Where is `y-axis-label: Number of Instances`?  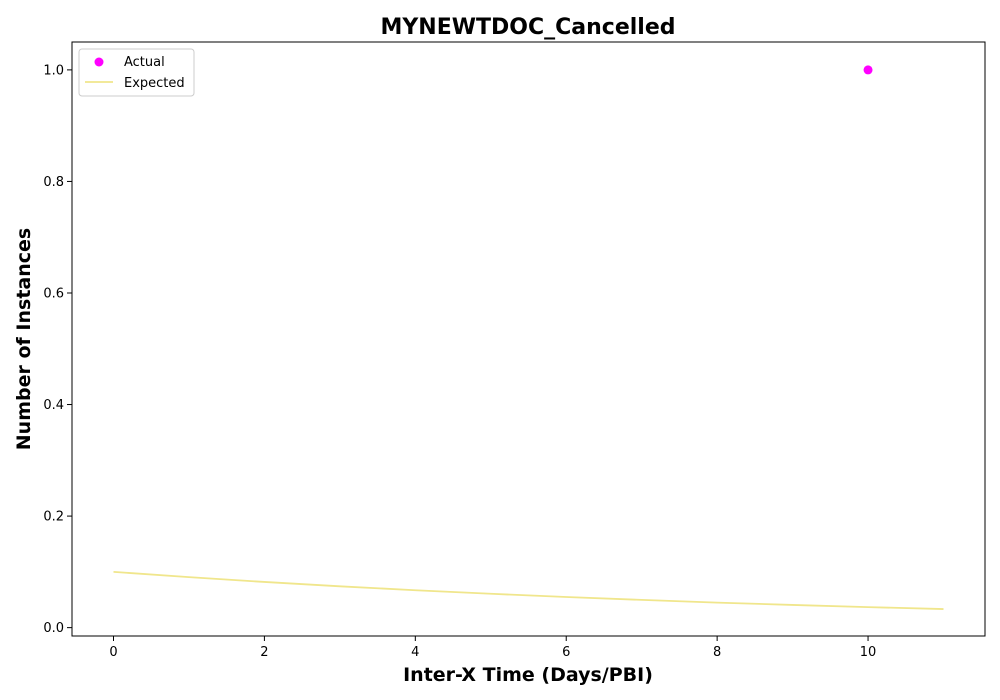 y-axis-label: Number of Instances is located at coordinates (24, 339).